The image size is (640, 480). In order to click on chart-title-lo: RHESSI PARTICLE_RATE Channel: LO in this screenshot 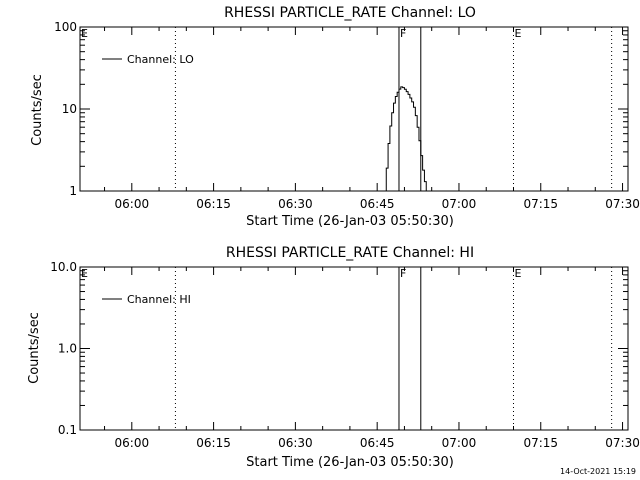, I will do `click(350, 13)`.